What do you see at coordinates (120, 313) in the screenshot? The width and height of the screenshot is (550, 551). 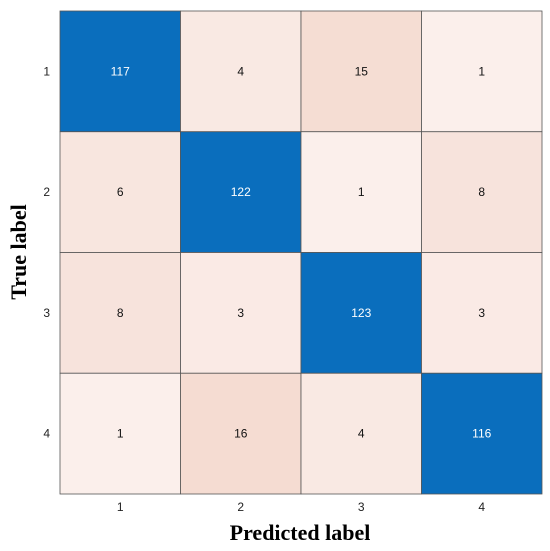 I see `cell-value-r3-c1: 8` at bounding box center [120, 313].